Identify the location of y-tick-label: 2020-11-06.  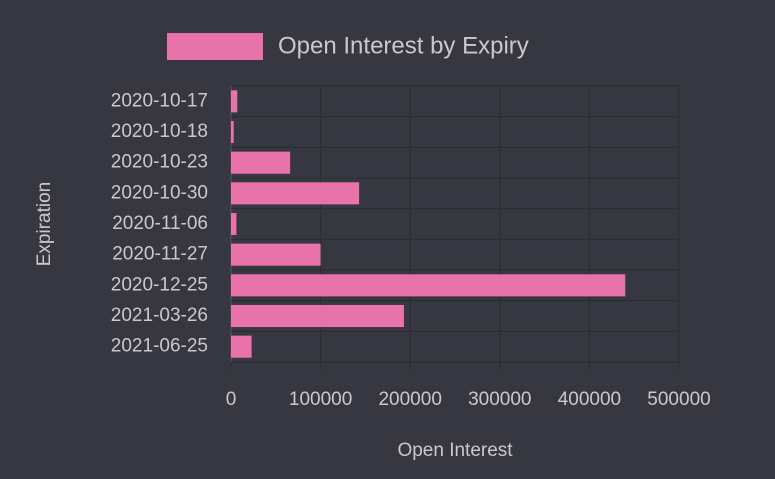
(160, 223).